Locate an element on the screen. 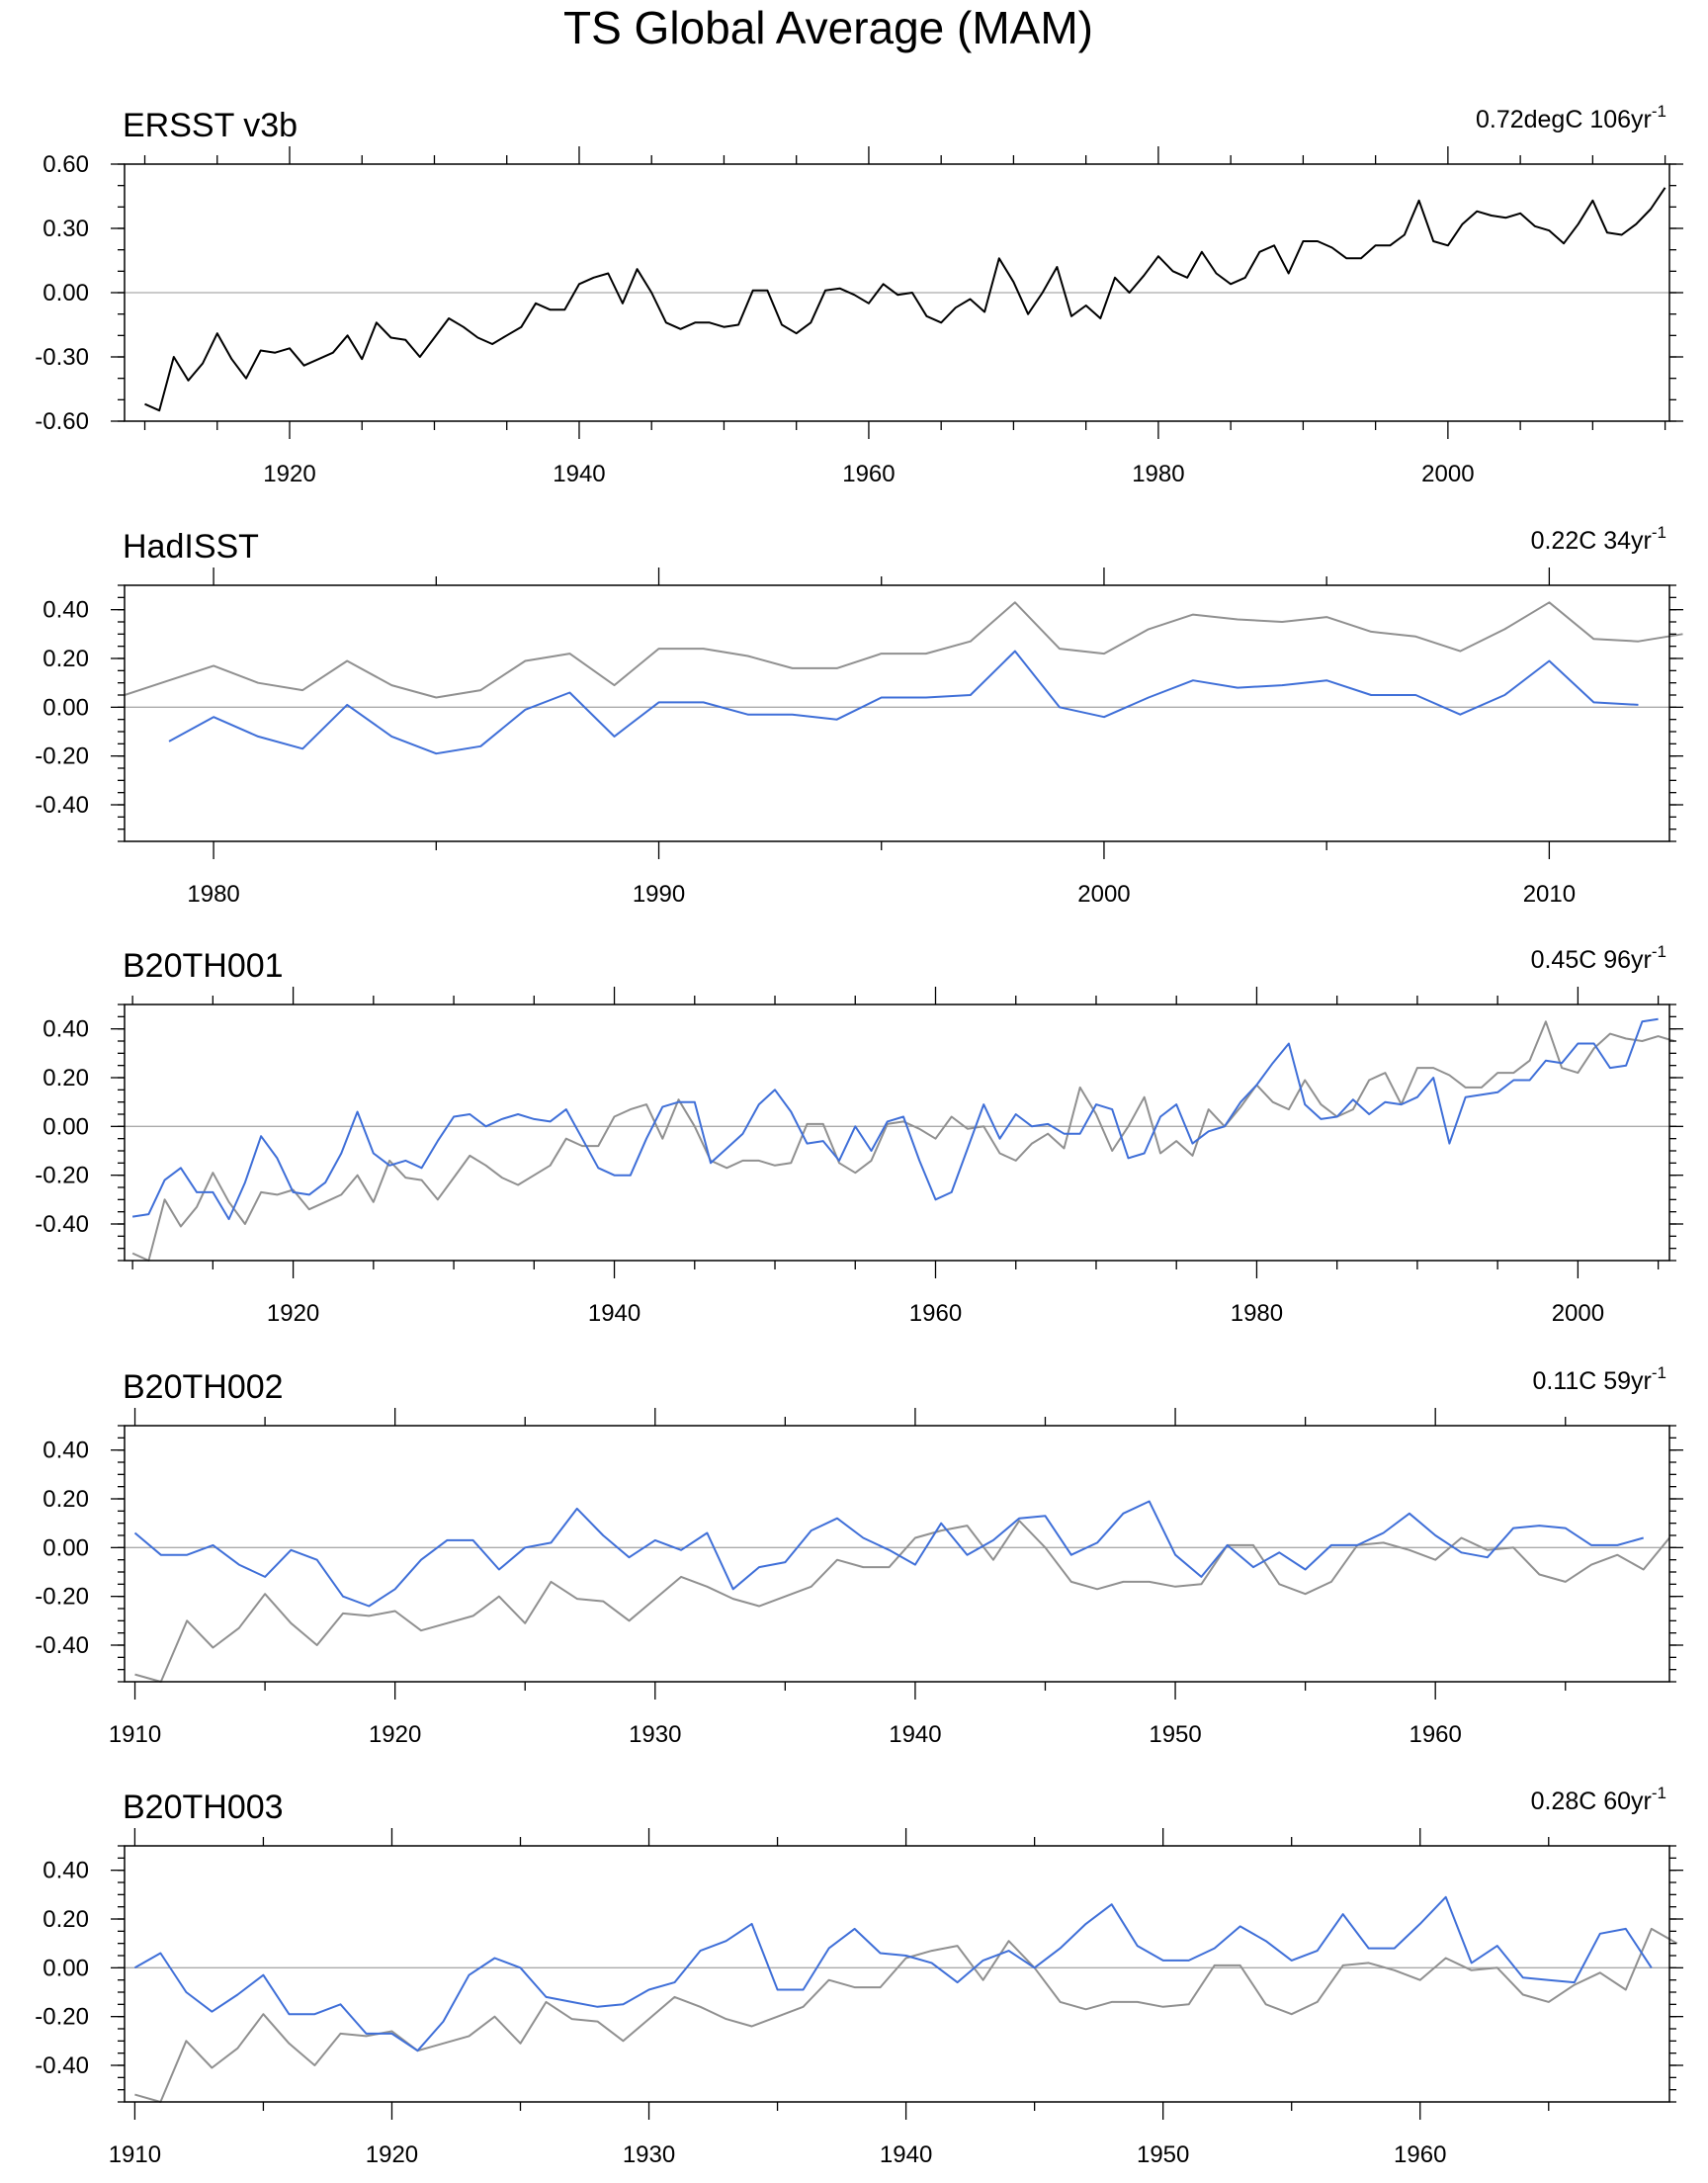 This screenshot has height=2183, width=1708. panel-title: B20TH002 is located at coordinates (203, 1387).